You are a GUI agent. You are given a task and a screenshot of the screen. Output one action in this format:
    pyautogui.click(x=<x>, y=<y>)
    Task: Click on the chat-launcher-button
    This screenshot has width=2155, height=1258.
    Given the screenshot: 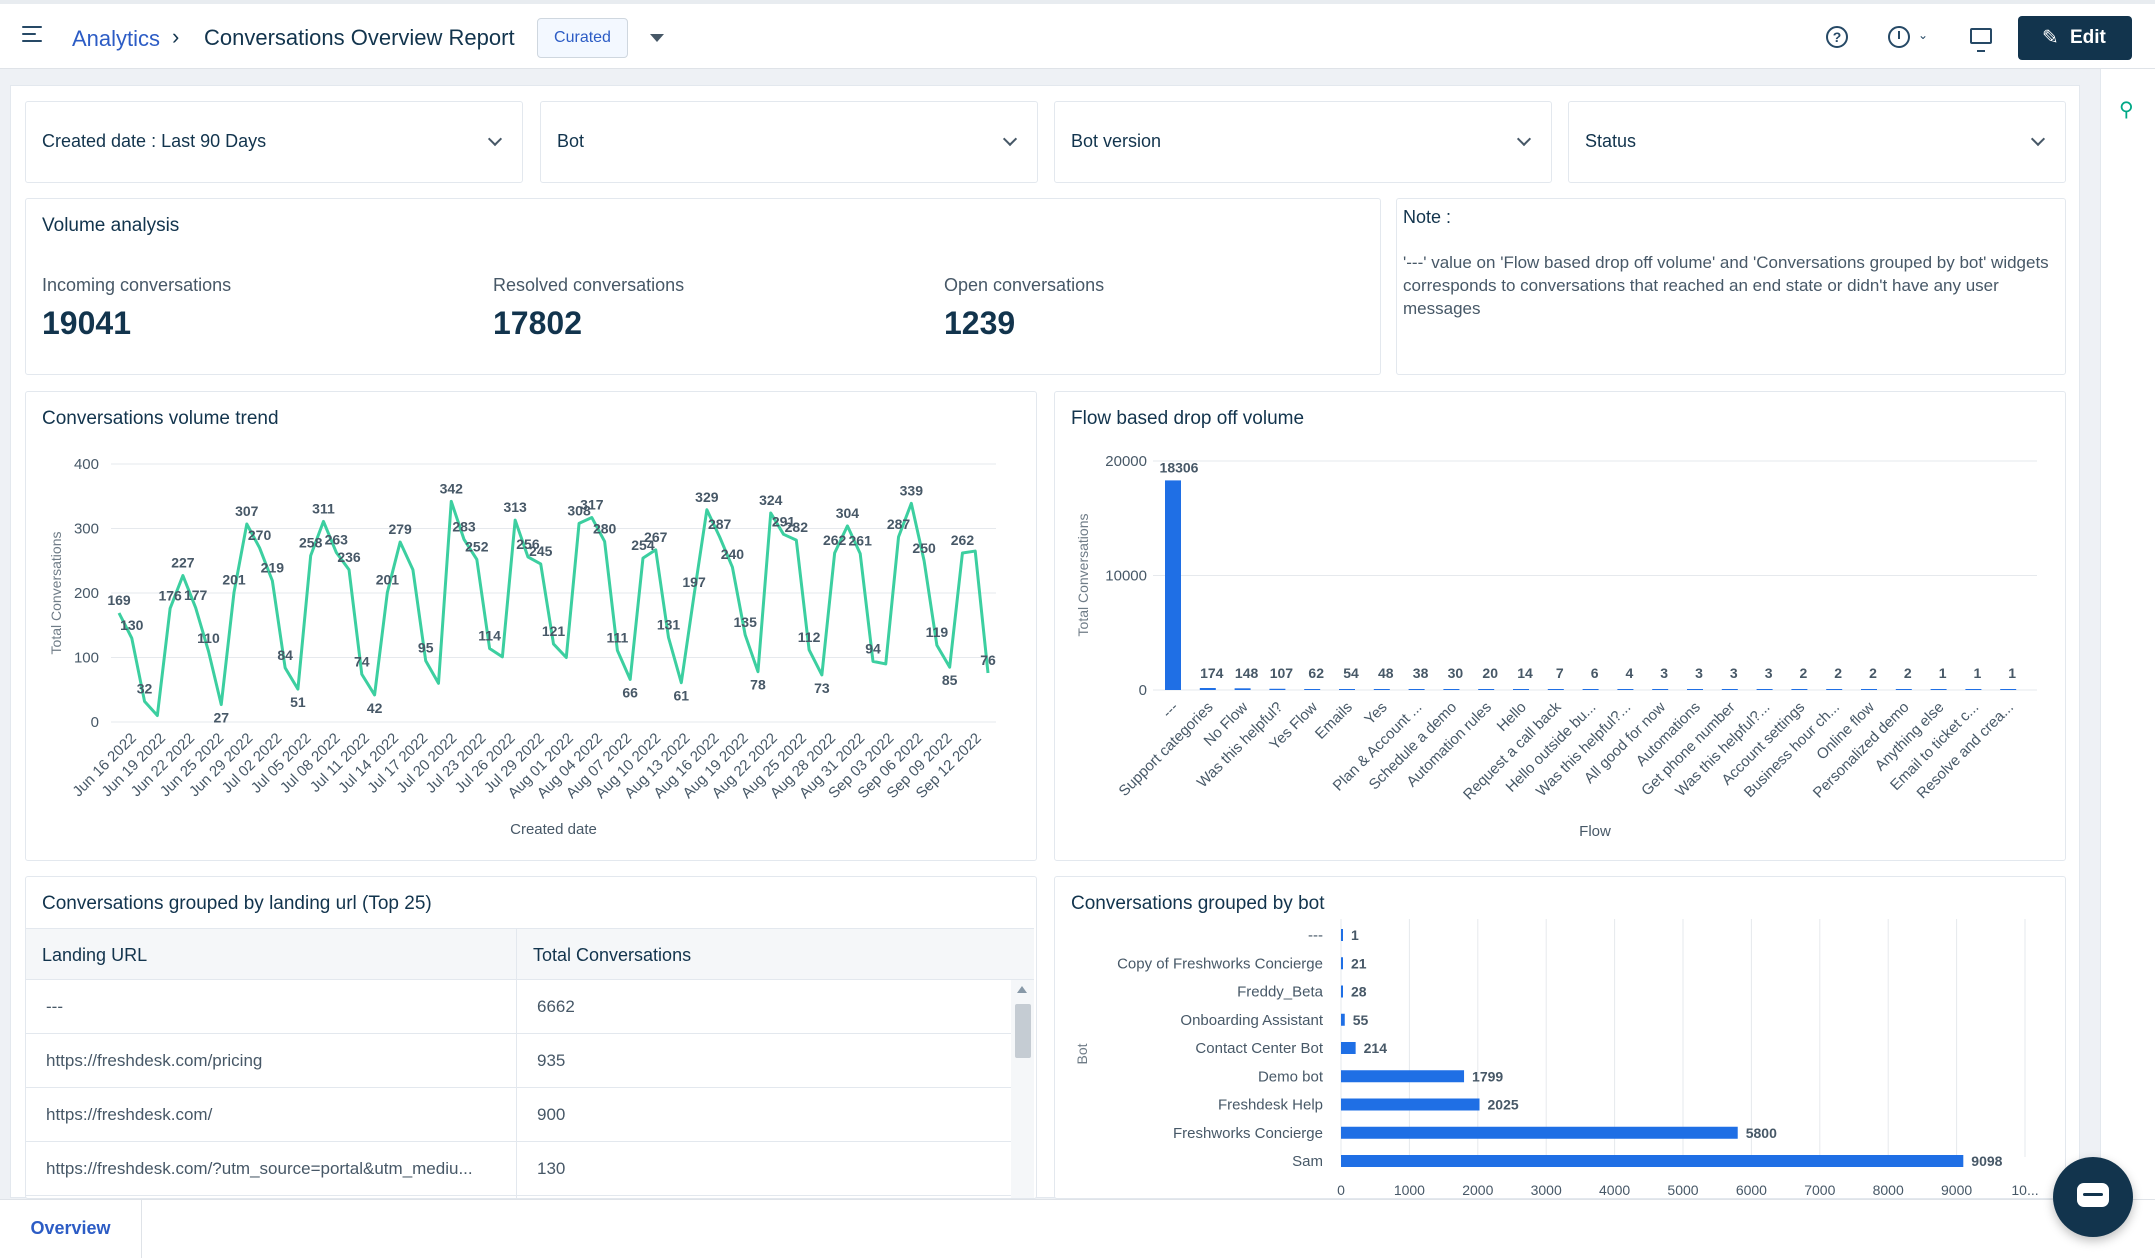 What is the action you would take?
    pyautogui.click(x=2093, y=1197)
    